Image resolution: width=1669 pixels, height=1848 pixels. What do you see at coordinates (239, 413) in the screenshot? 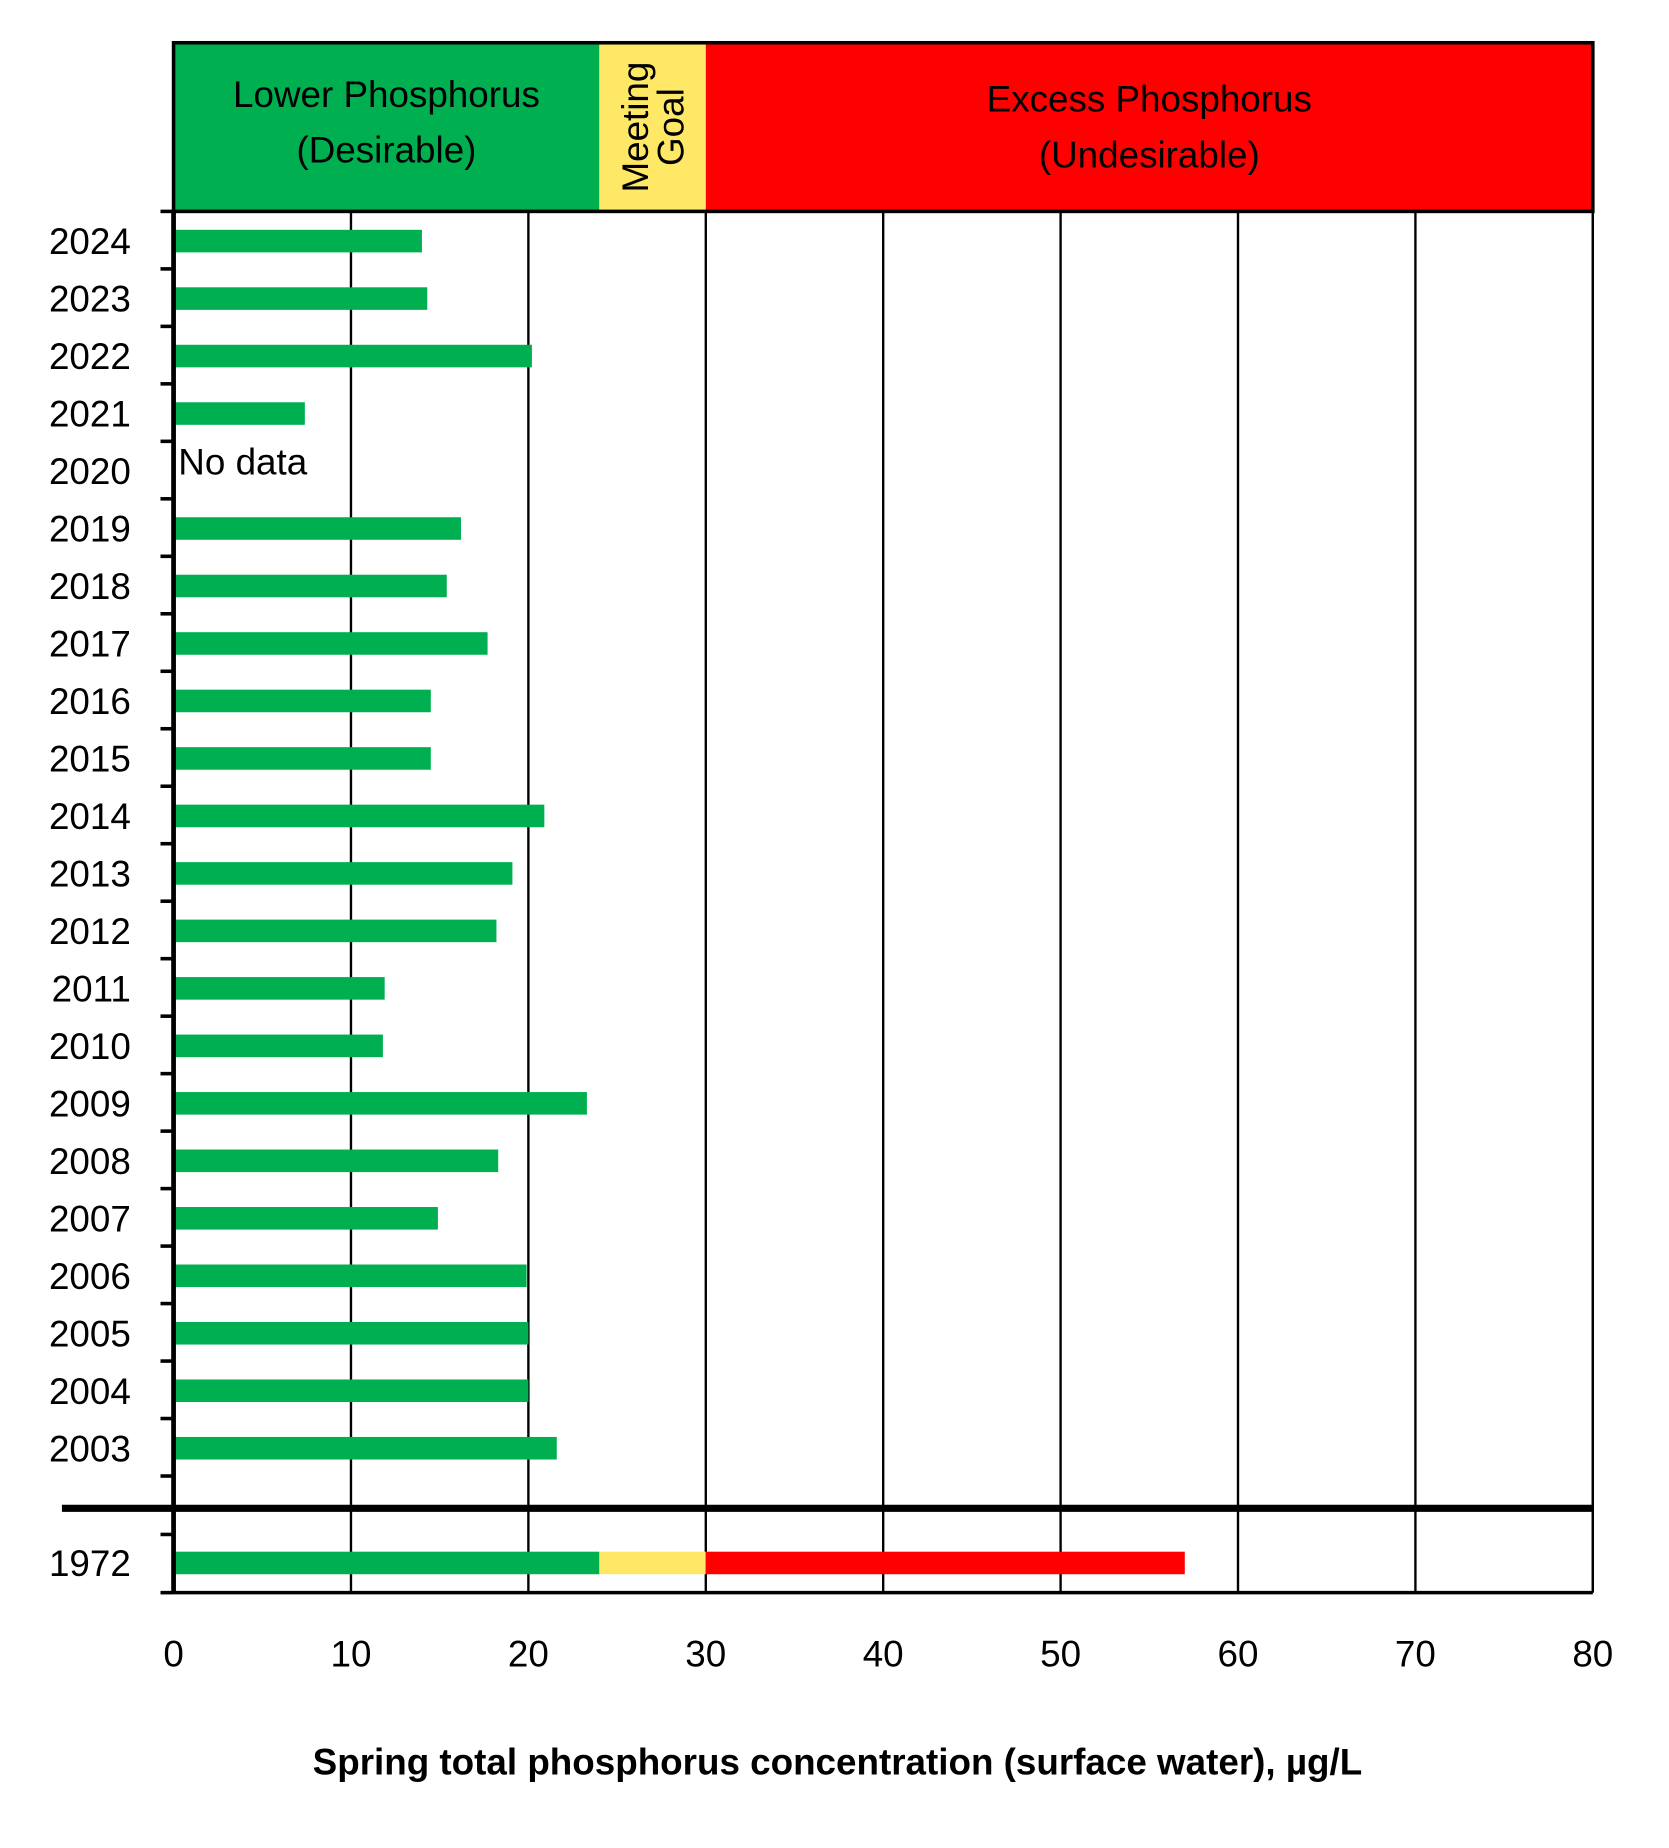
I see `bar-2021` at bounding box center [239, 413].